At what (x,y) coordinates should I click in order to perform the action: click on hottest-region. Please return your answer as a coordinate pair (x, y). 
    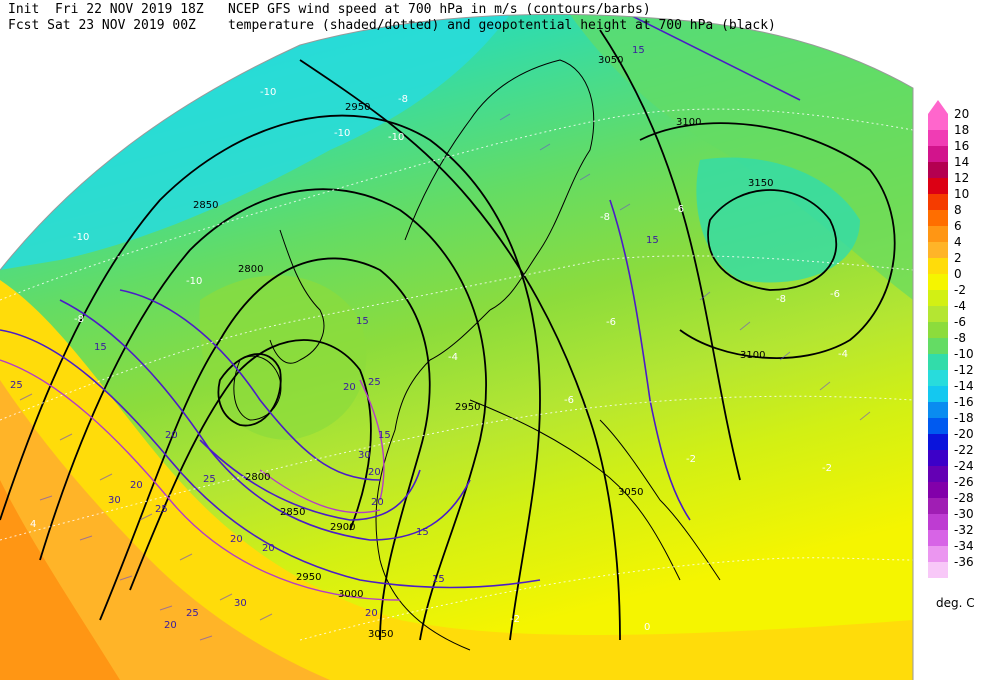
    Looking at the image, I should click on (60, 580).